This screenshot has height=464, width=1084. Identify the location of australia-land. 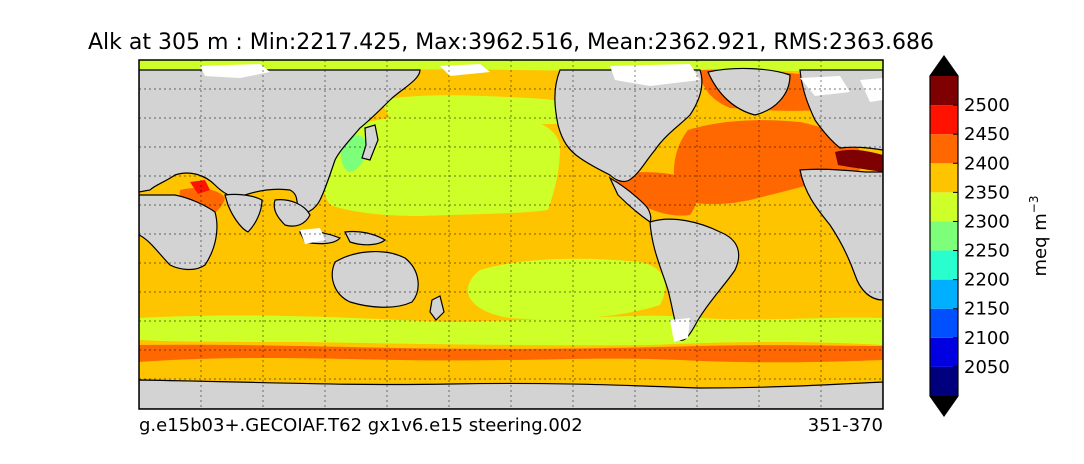
(375, 279).